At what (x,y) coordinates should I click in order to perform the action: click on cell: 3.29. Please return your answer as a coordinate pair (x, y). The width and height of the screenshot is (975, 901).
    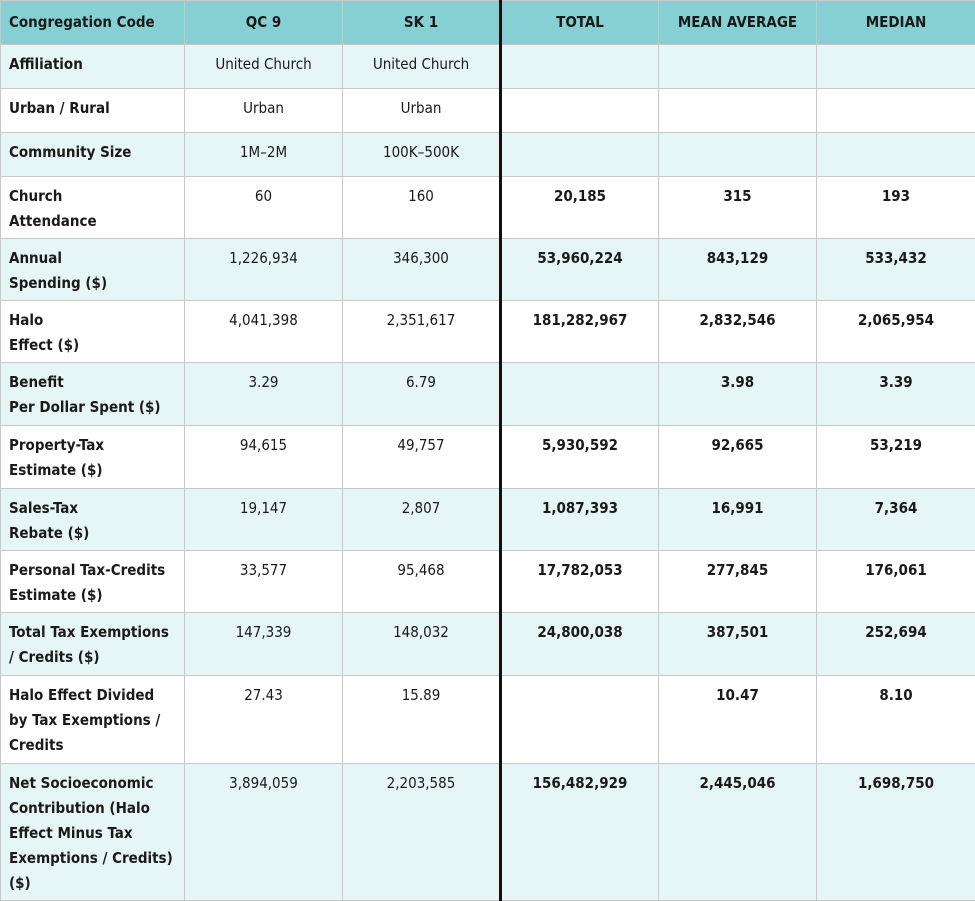
    Looking at the image, I should click on (264, 394).